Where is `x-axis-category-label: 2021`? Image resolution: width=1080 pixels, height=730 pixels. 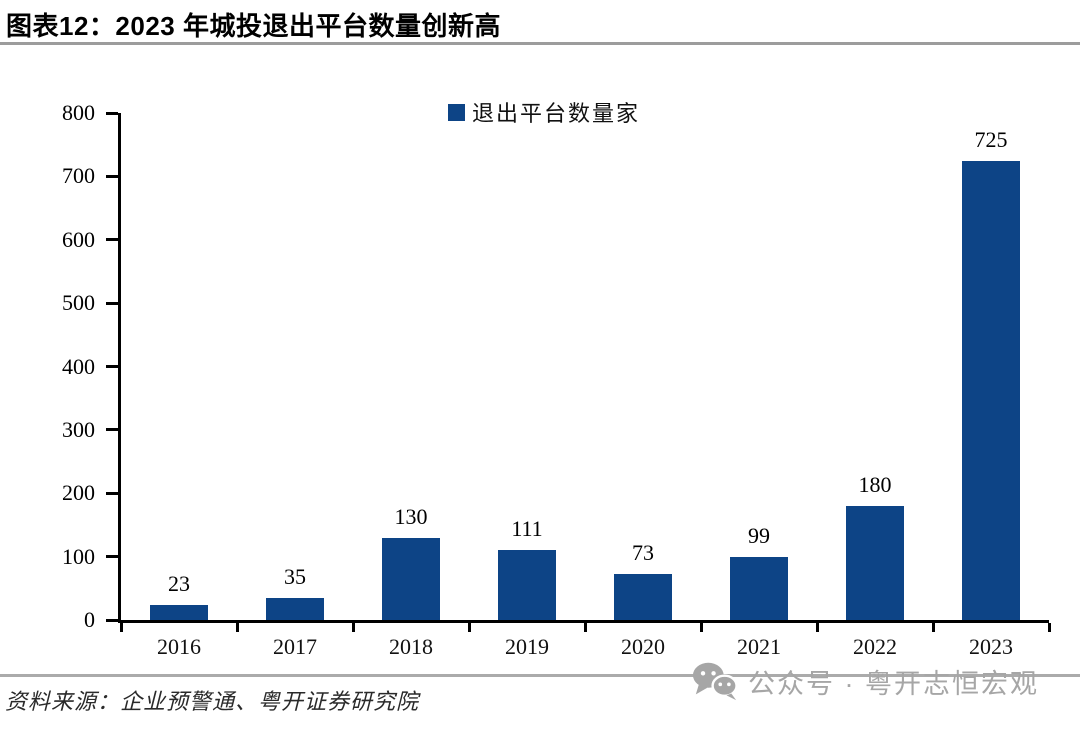 x-axis-category-label: 2021 is located at coordinates (759, 646).